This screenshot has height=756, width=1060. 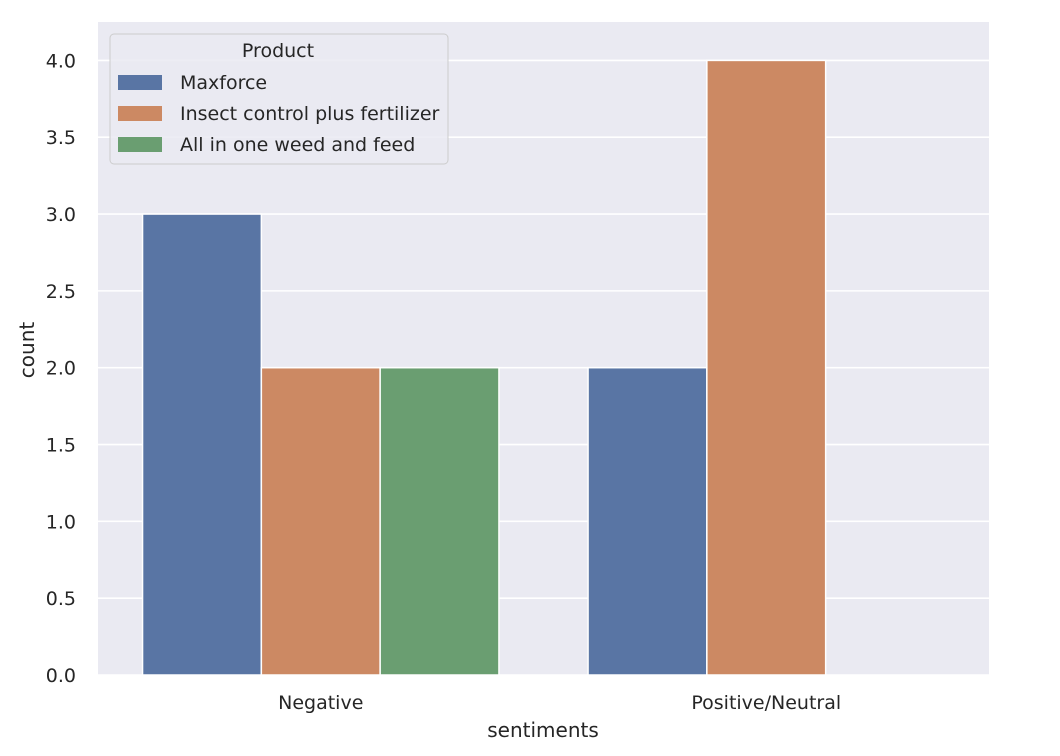 I want to click on x-axis-ticks: Negative Positive/Neutral, so click(x=559, y=703).